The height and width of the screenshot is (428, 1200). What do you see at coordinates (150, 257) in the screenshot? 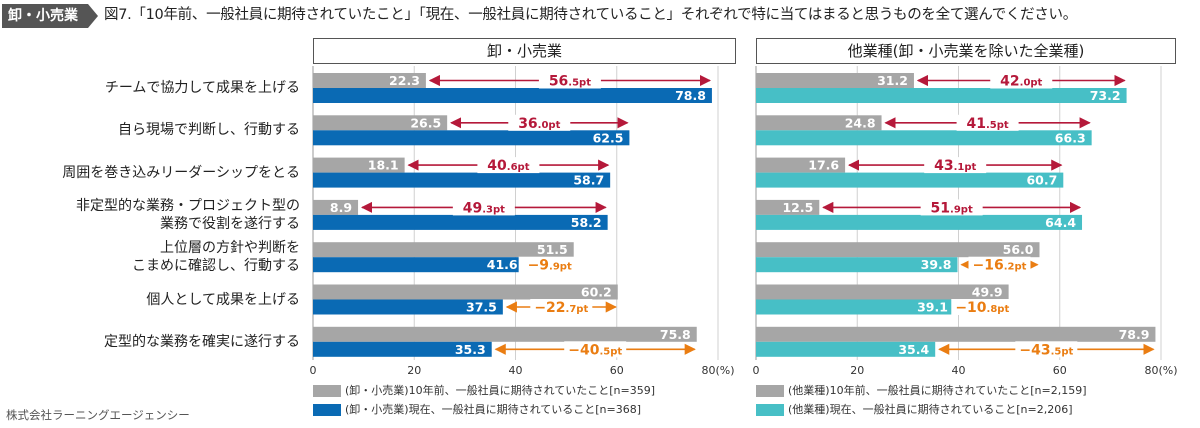
I see `category-label: 上位層の方針や判断を こまめに確認し、行動する` at bounding box center [150, 257].